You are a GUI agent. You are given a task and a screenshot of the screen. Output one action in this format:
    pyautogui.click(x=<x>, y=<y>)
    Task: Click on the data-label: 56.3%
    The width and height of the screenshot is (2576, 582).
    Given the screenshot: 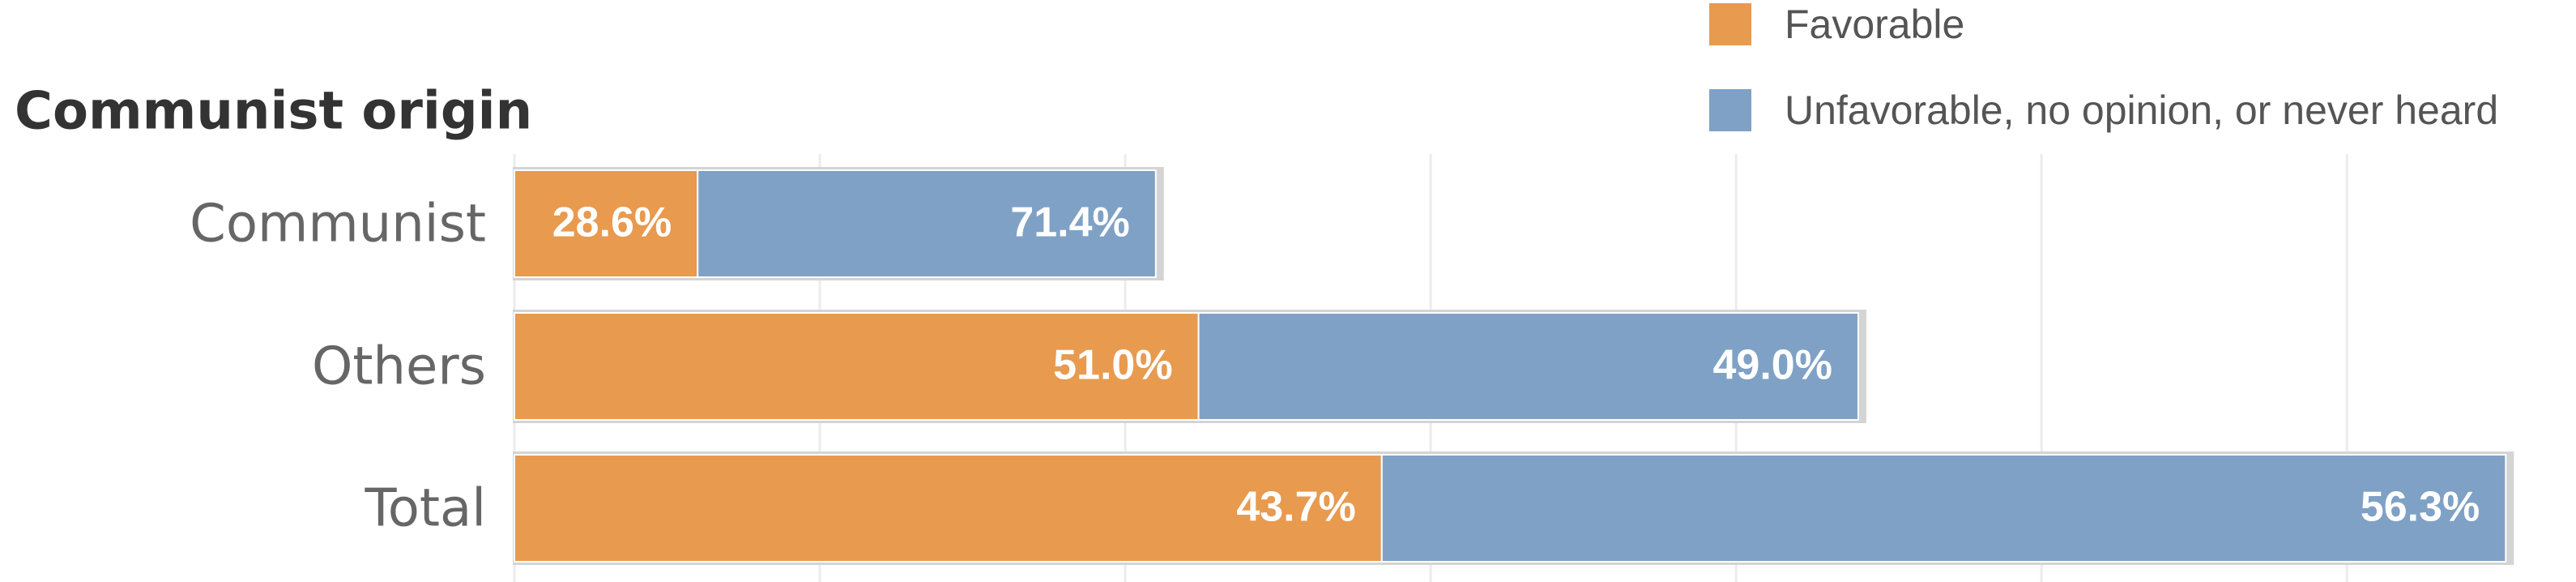 What is the action you would take?
    pyautogui.click(x=2420, y=507)
    